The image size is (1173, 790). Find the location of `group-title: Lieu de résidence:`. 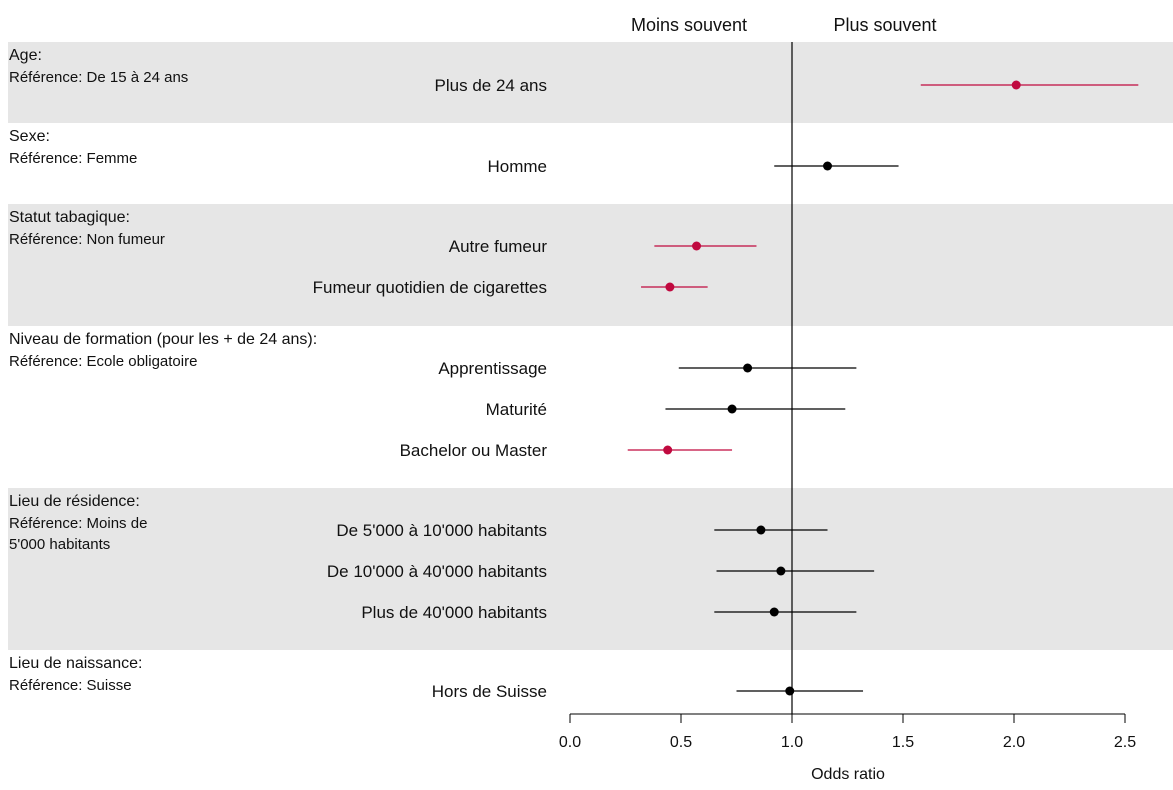

group-title: Lieu de résidence: is located at coordinates (74, 501).